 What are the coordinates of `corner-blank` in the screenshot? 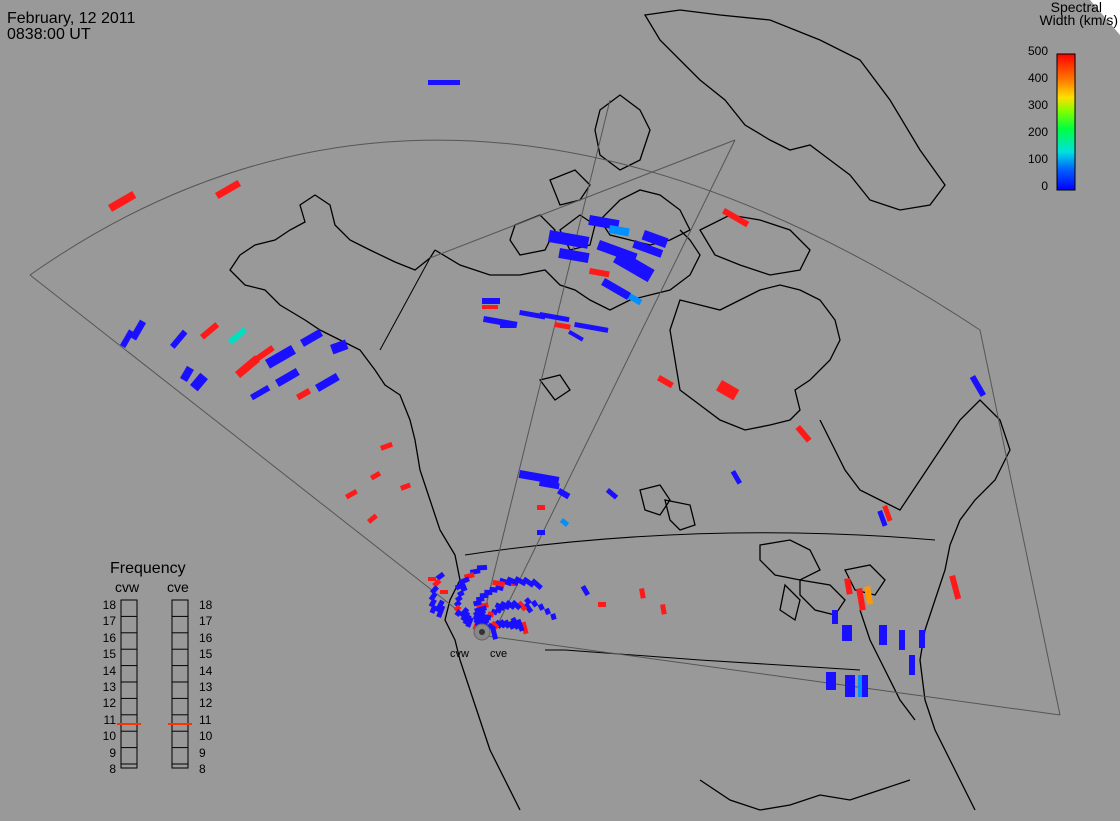 It's located at (1105, 17).